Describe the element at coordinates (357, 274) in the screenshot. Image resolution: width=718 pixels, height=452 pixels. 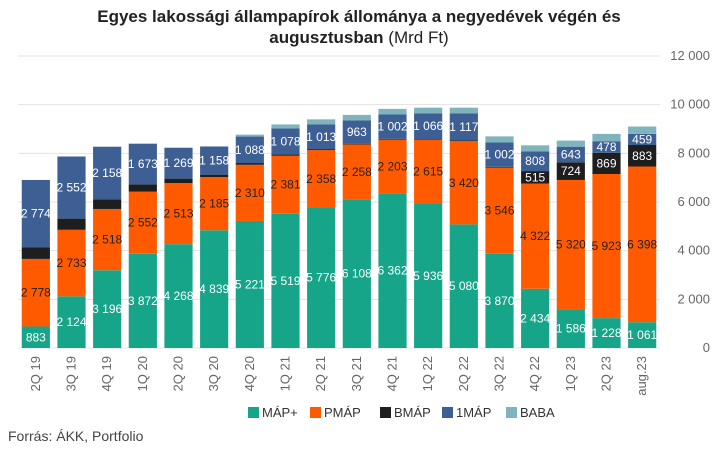
I see `data-label: 6 108` at that location.